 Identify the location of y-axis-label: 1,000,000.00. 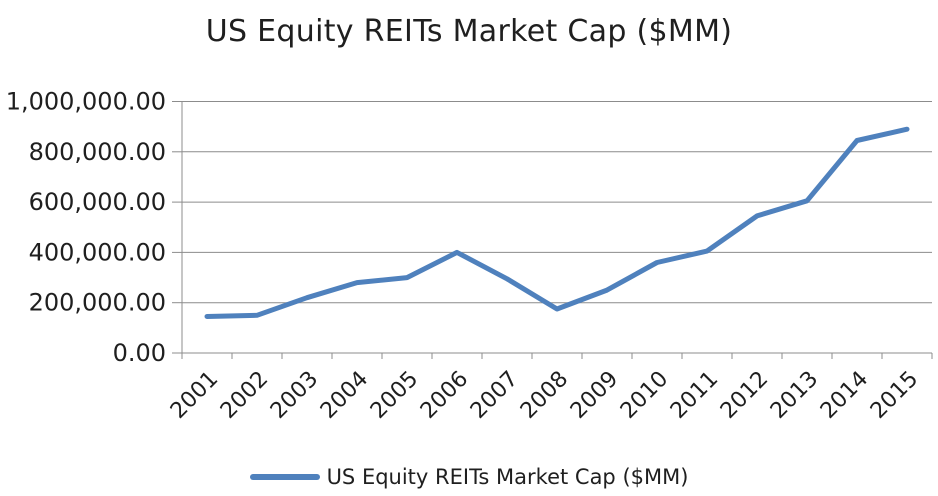
(86, 102).